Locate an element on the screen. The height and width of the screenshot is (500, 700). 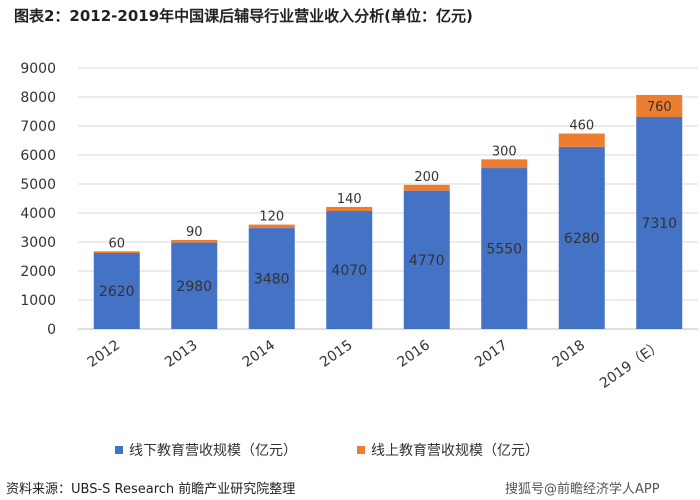
data-label-offline-5: 5550 is located at coordinates (504, 250).